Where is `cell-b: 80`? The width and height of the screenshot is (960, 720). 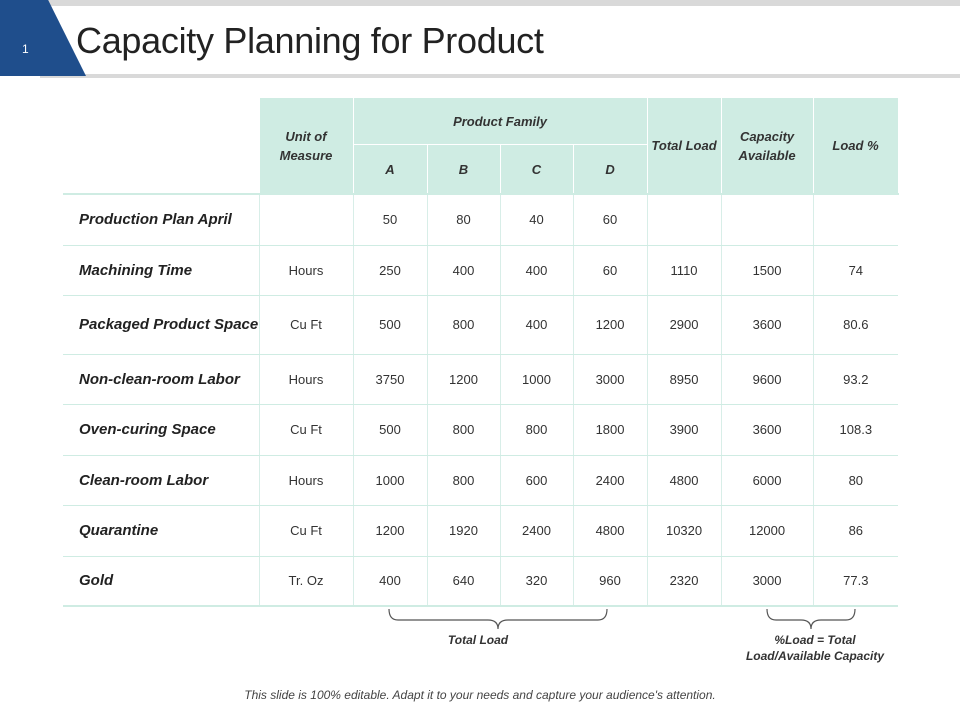
cell-b: 80 is located at coordinates (463, 220).